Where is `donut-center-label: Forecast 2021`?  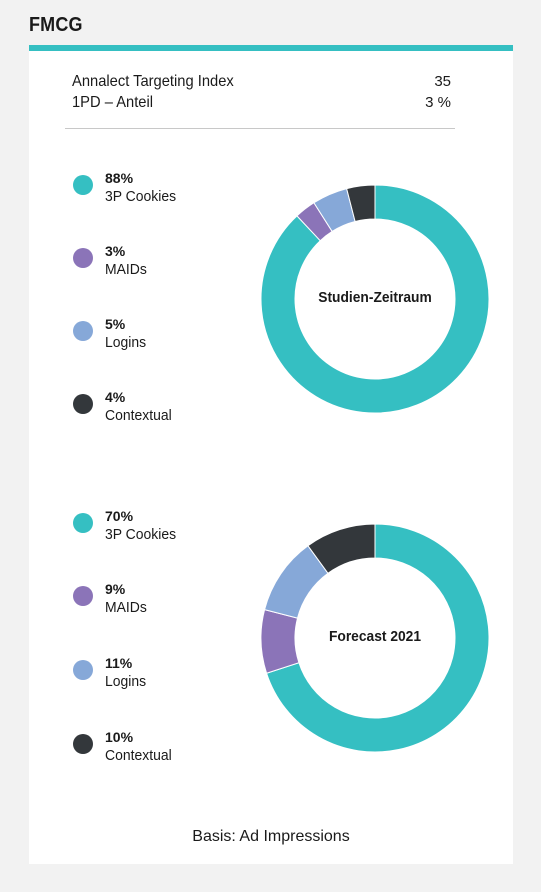 donut-center-label: Forecast 2021 is located at coordinates (375, 636).